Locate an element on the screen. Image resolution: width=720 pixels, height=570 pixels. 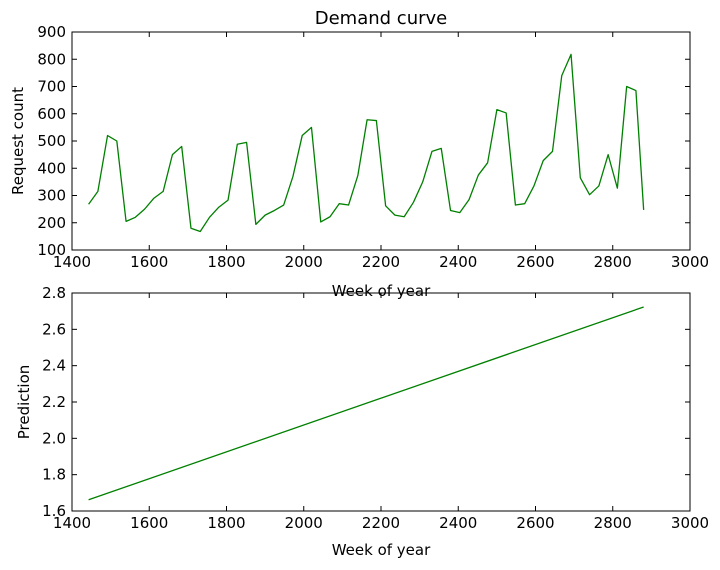
top-y-axis-label: Request count is located at coordinates (18, 141).